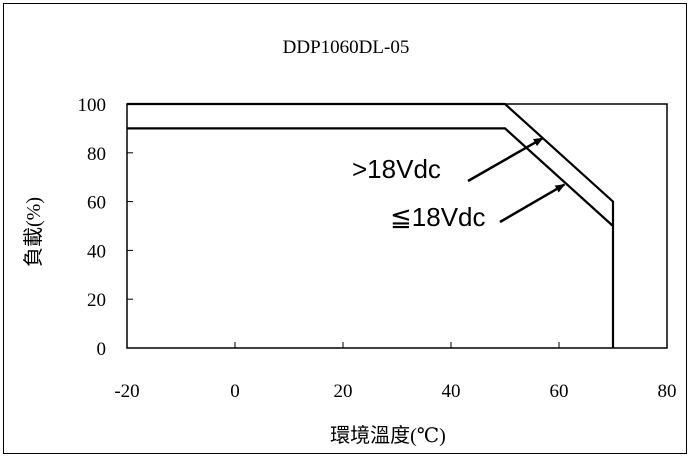 The image size is (692, 459). Describe the element at coordinates (388, 435) in the screenshot. I see `x-axis-label: 環境溫度(℃)` at that location.